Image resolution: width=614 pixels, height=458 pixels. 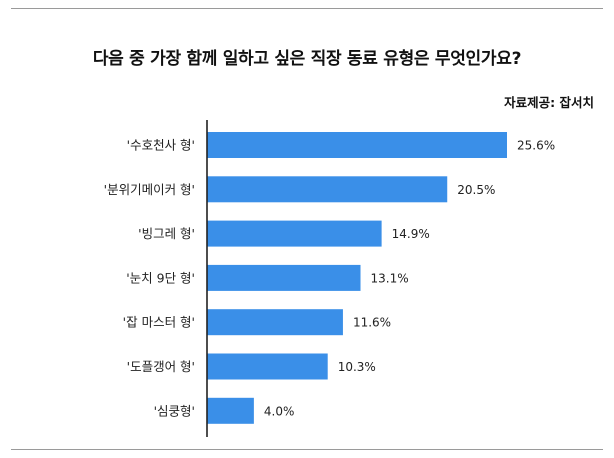 What do you see at coordinates (372, 323) in the screenshot?
I see `value-label-4: 11.6%` at bounding box center [372, 323].